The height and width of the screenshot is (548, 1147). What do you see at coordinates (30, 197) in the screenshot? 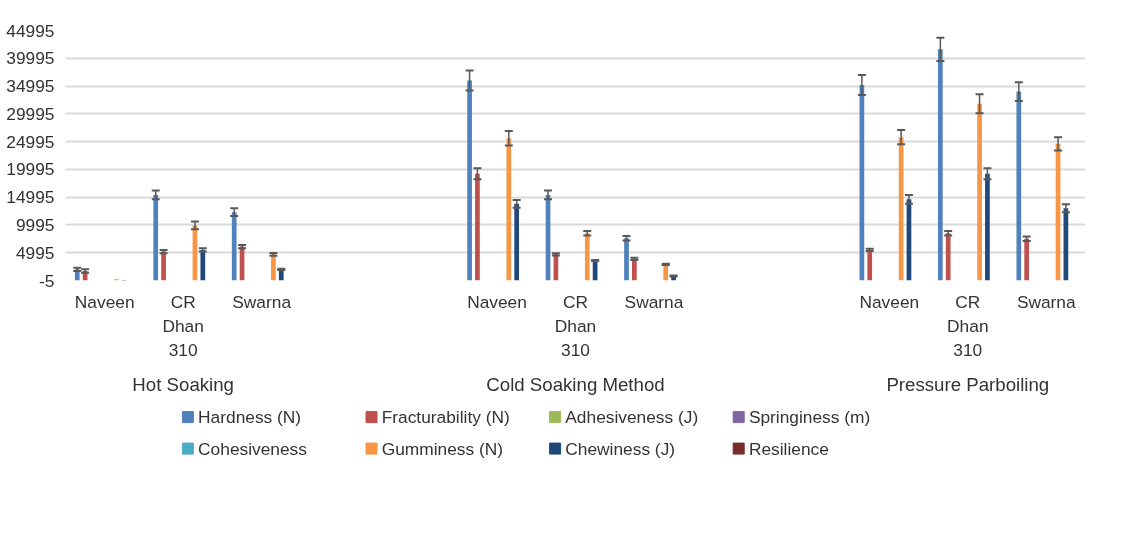
I see `y-tick-label: 14995` at bounding box center [30, 197].